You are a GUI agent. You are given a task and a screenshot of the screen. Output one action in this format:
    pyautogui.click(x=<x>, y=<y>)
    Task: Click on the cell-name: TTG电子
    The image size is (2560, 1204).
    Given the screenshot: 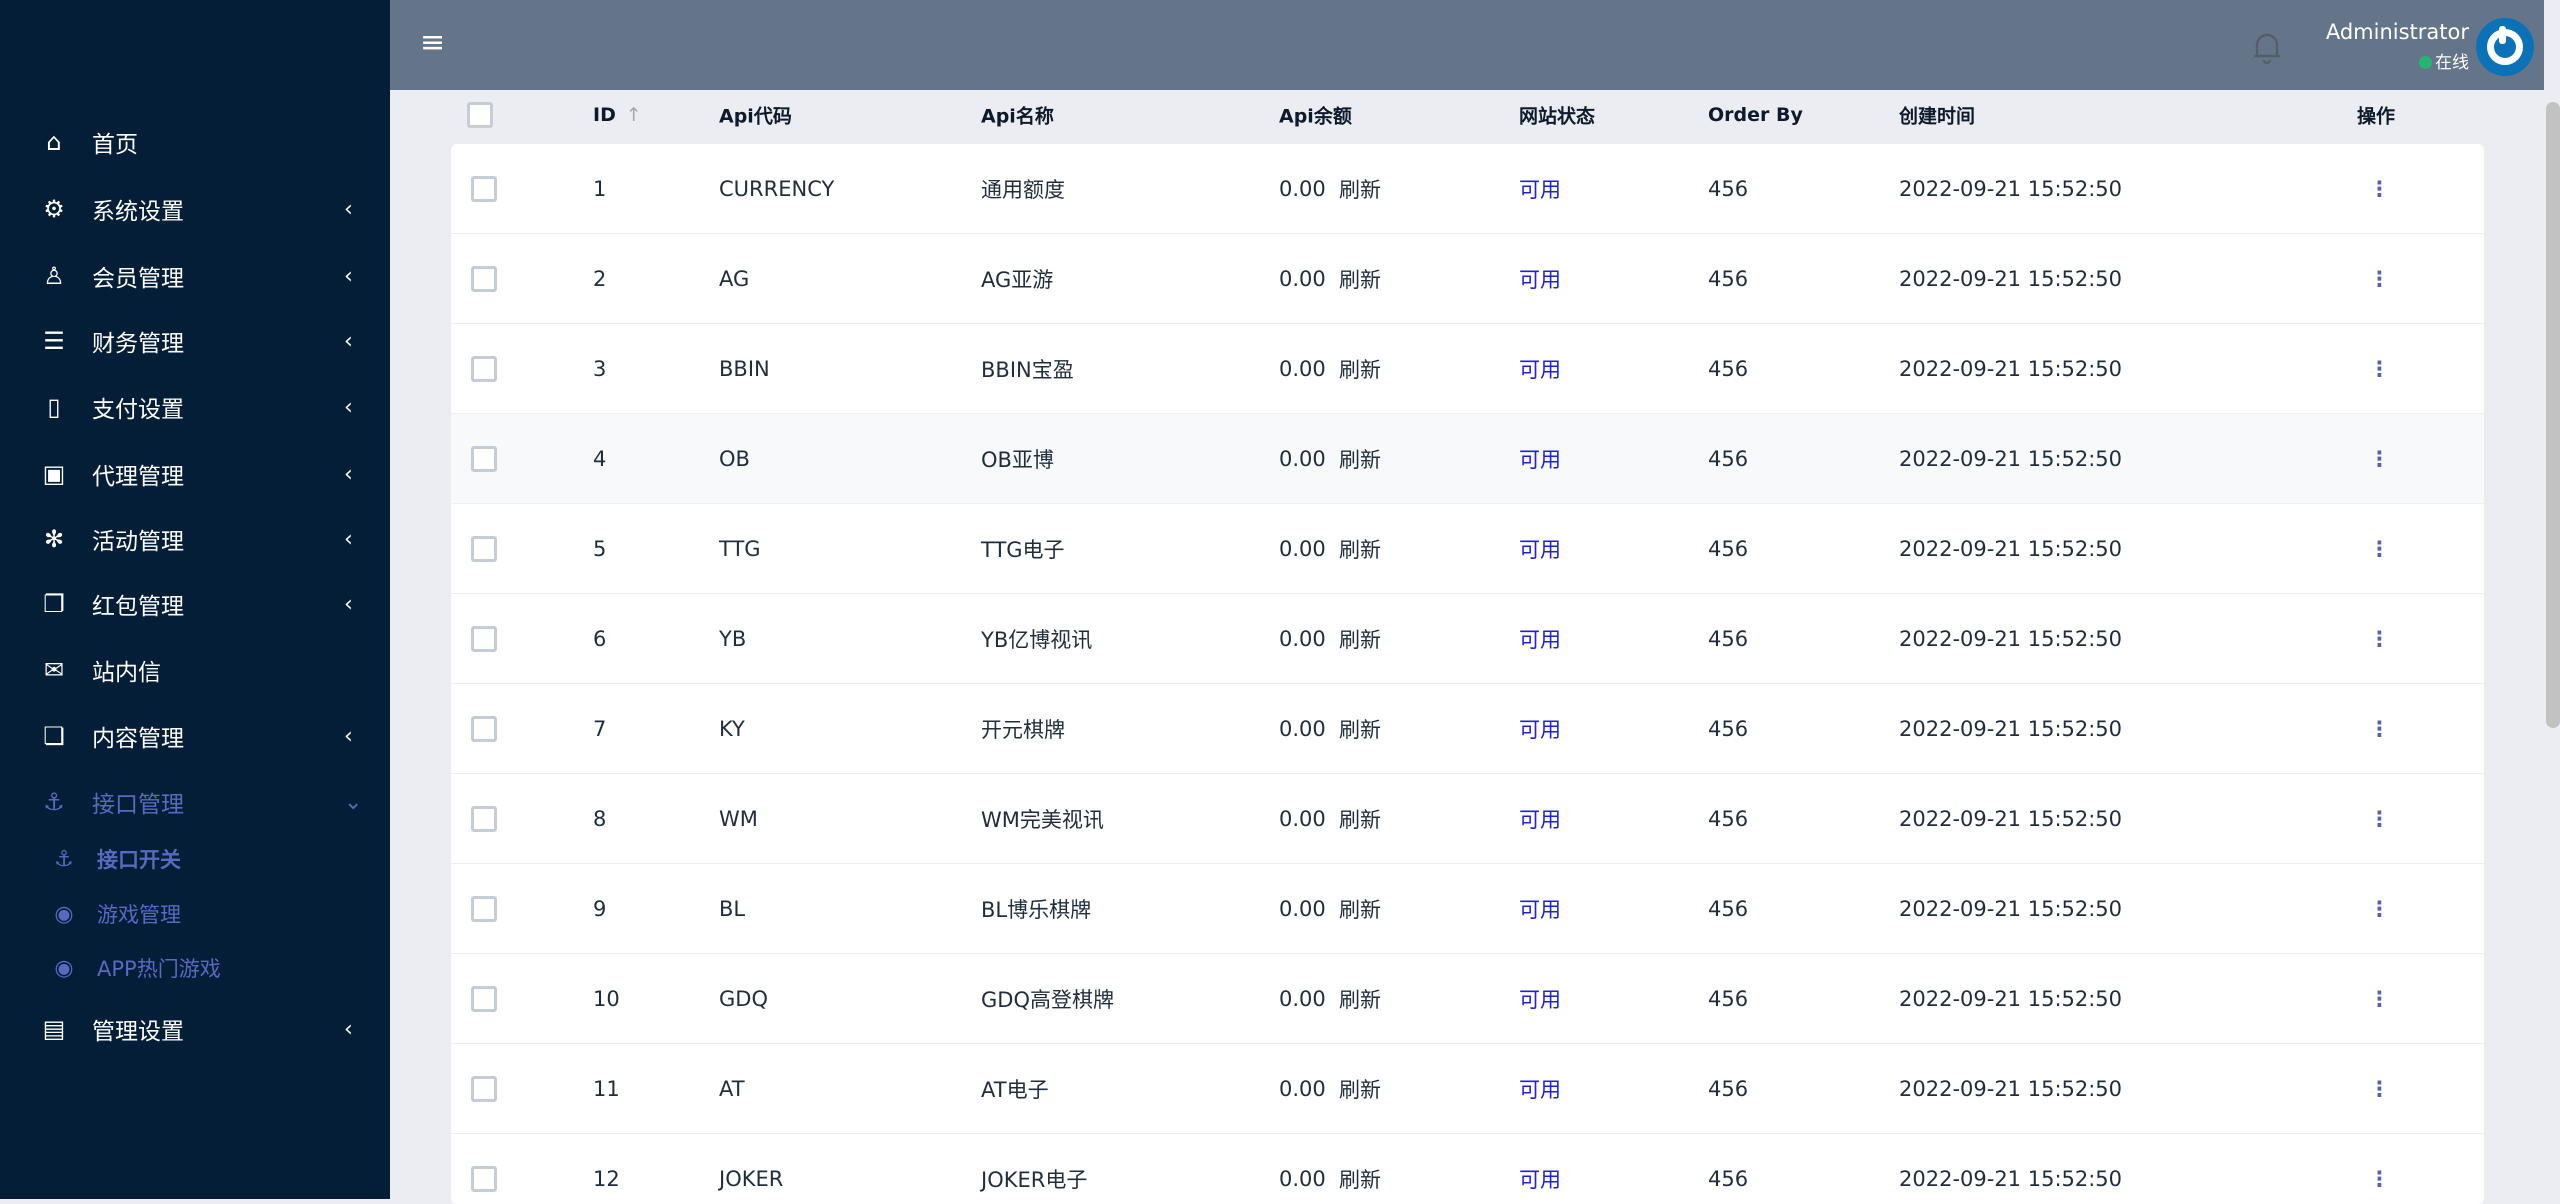 What is the action you would take?
    pyautogui.click(x=1023, y=549)
    